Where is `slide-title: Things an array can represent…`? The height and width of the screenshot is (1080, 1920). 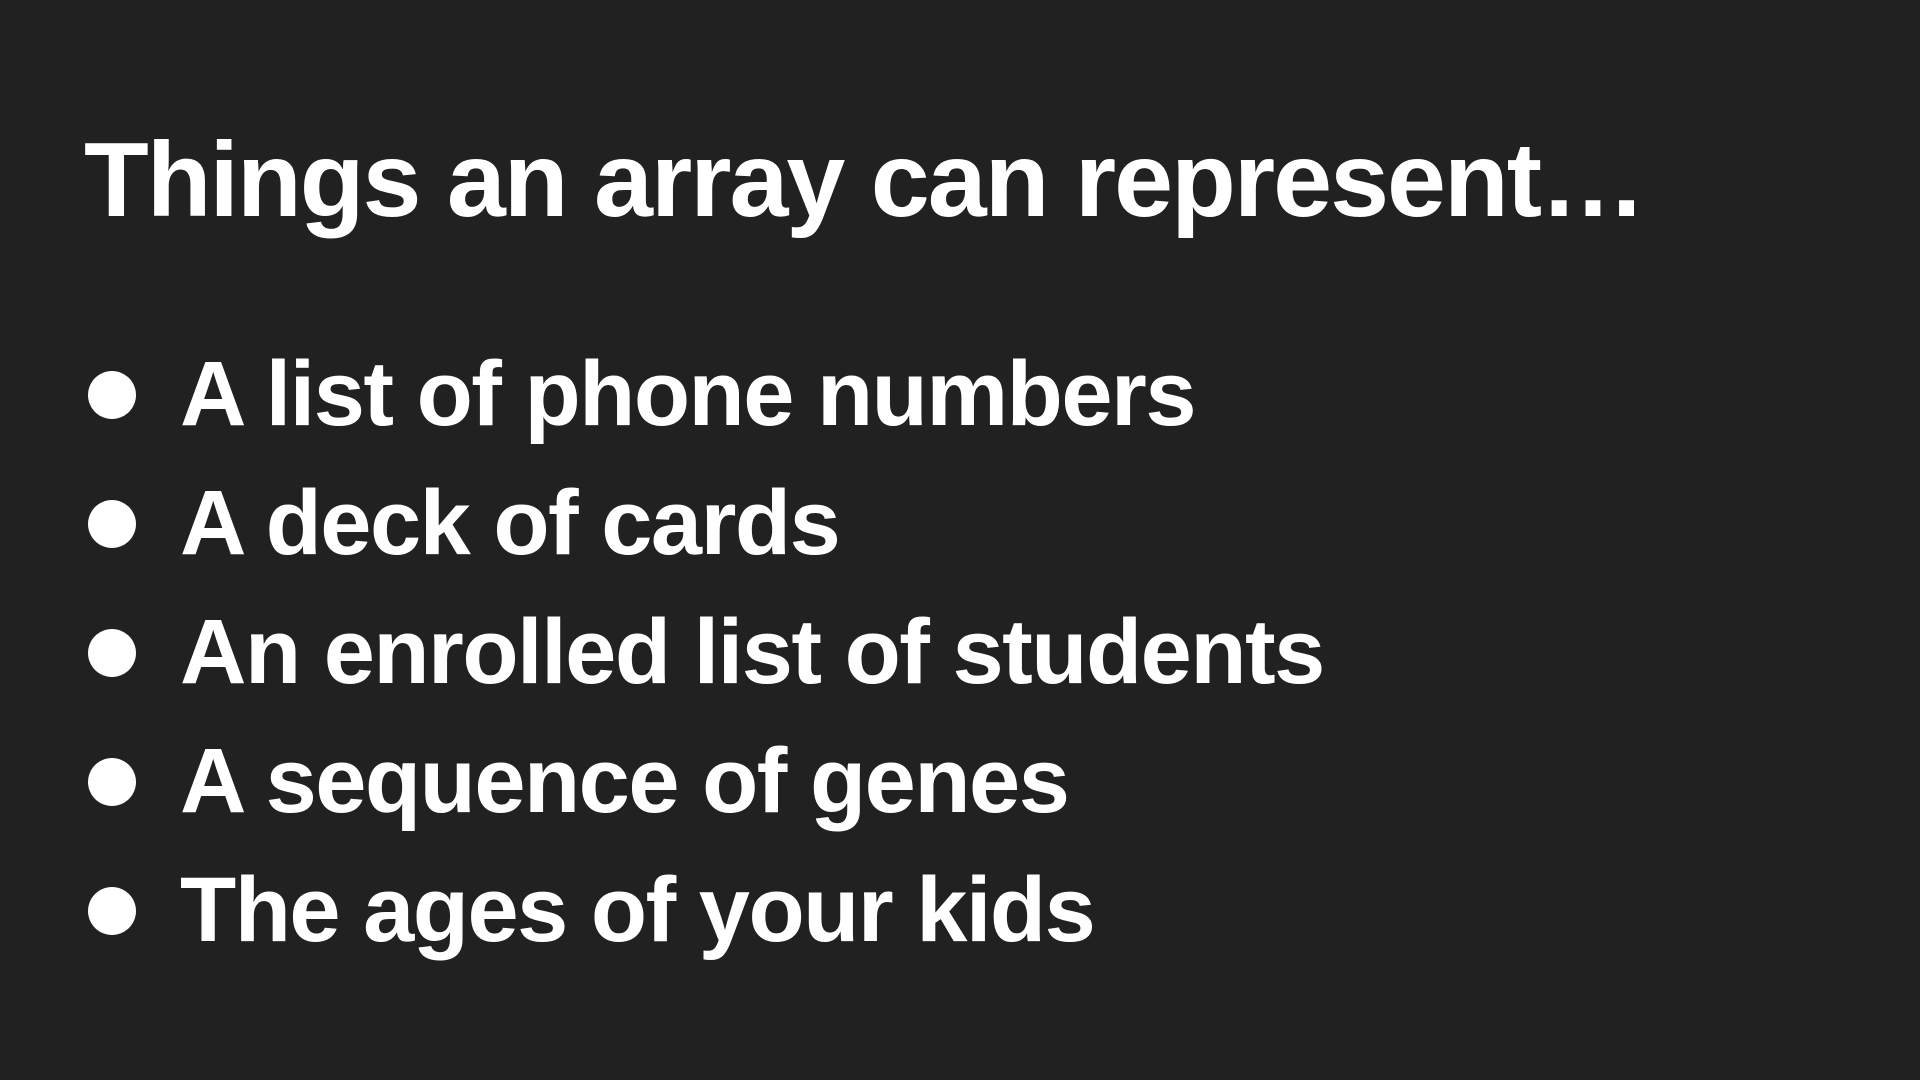
slide-title: Things an array can represent… is located at coordinates (865, 180).